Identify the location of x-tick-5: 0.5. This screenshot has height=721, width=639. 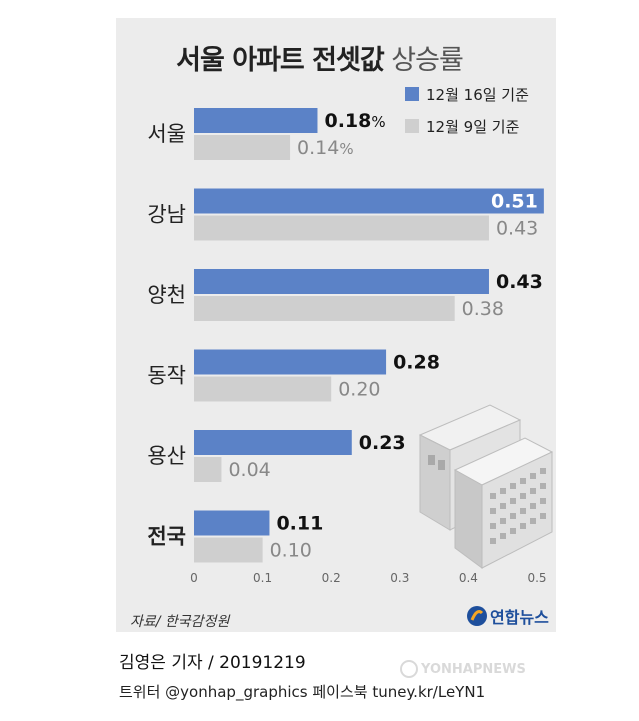
(536, 578).